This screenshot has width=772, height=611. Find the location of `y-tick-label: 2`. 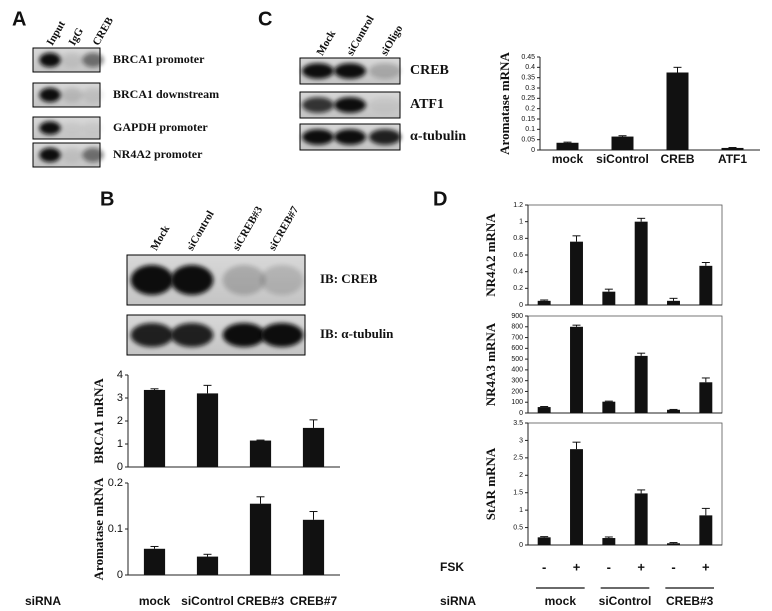

y-tick-label: 2 is located at coordinates (521, 475).